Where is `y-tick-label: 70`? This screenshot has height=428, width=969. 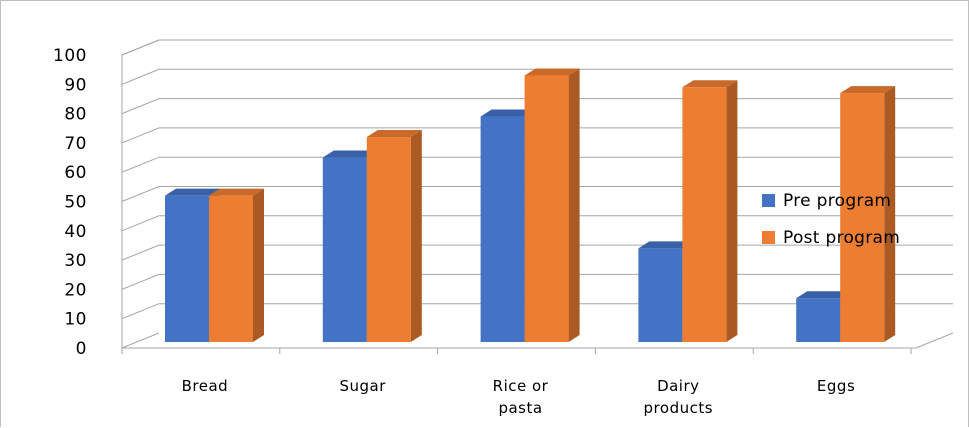 y-tick-label: 70 is located at coordinates (75, 144).